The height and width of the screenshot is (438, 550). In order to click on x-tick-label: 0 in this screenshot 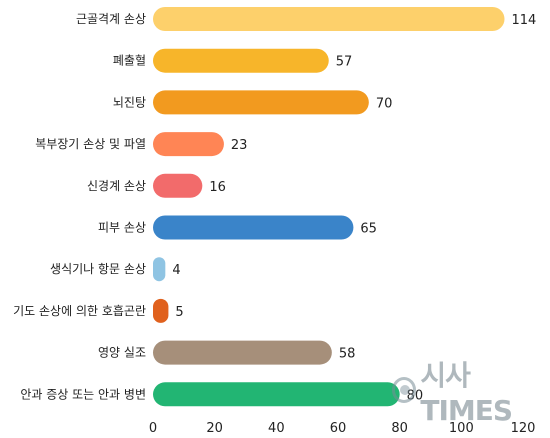, I will do `click(153, 428)`.